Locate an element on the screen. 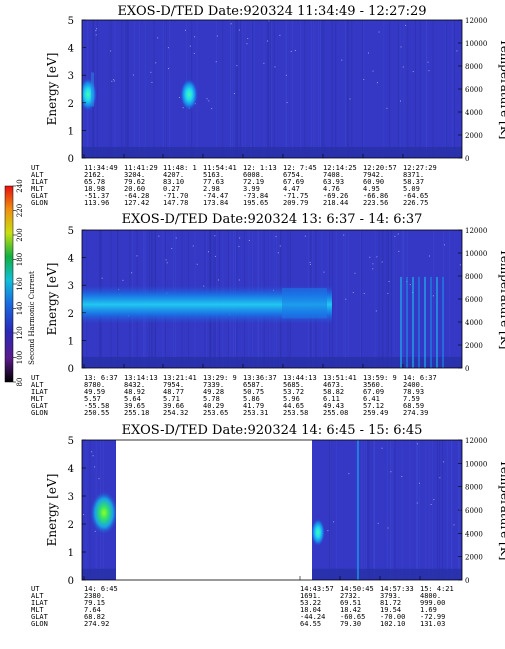 The height and width of the screenshot is (649, 505). y2-tick-label: 6000 is located at coordinates (474, 90).